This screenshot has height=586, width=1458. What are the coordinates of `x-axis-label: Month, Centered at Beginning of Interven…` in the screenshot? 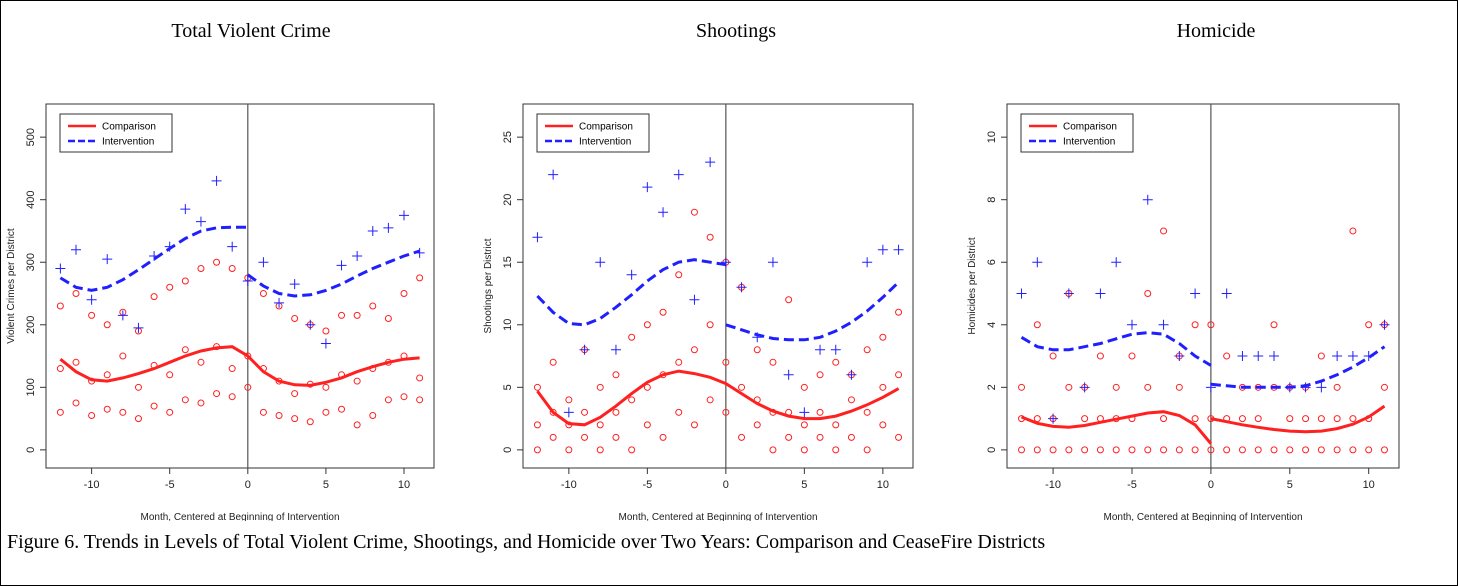 It's located at (1202, 516).